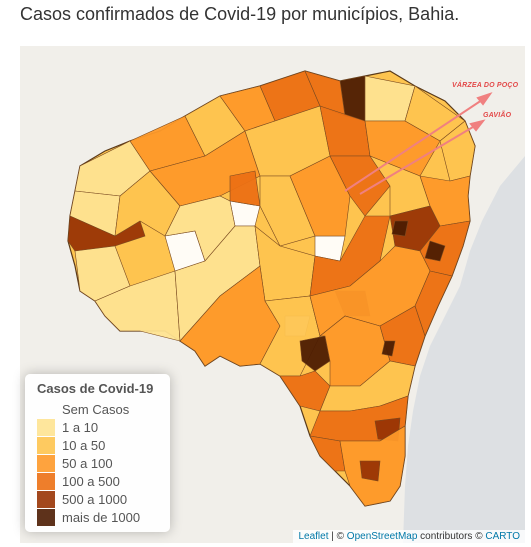 The height and width of the screenshot is (547, 531). Describe the element at coordinates (337, 536) in the screenshot. I see `attribution-sep: | ©` at that location.